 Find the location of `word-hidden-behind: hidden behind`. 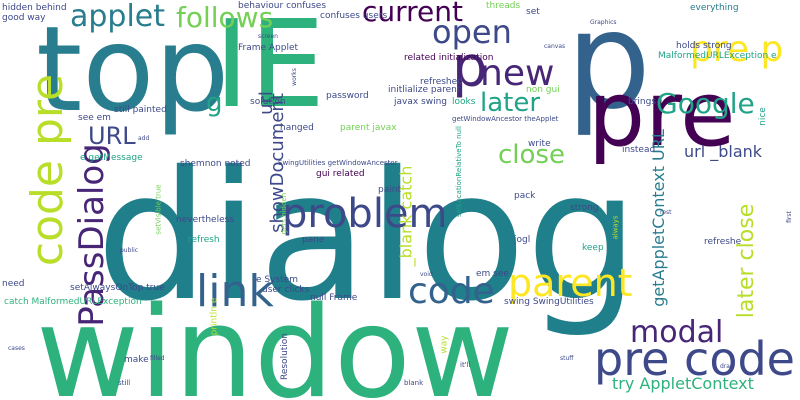

word-hidden-behind: hidden behind is located at coordinates (34, 8).